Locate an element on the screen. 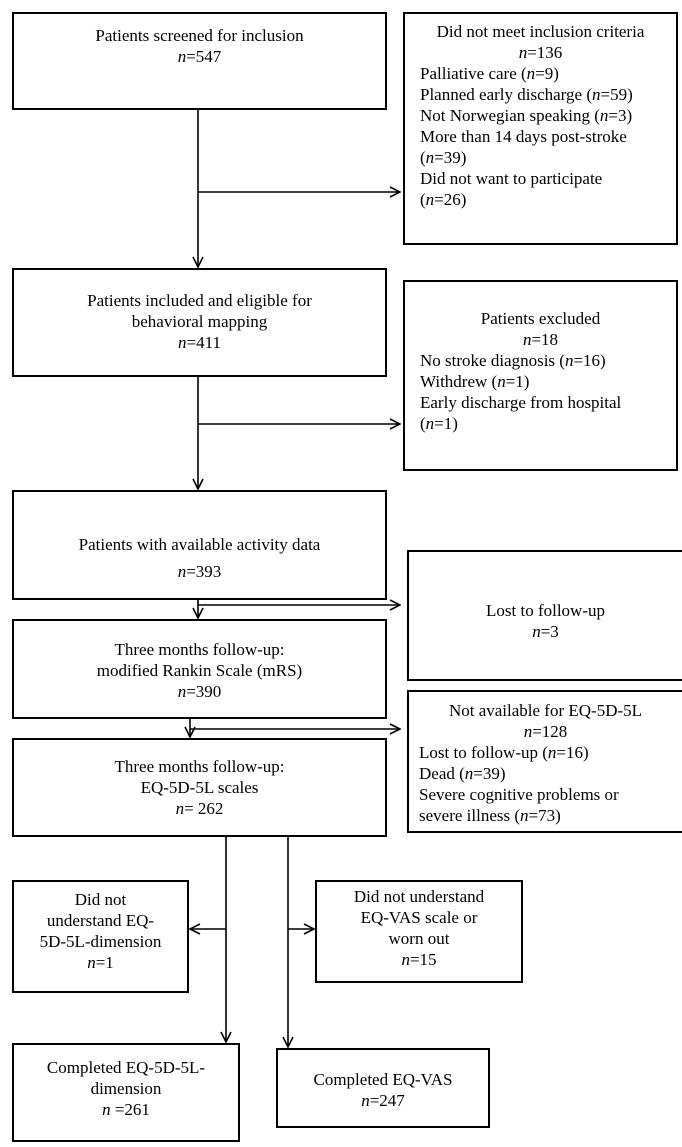 The width and height of the screenshot is (682, 1147). not-meet-item: Did not want to participate is located at coordinates (511, 178).